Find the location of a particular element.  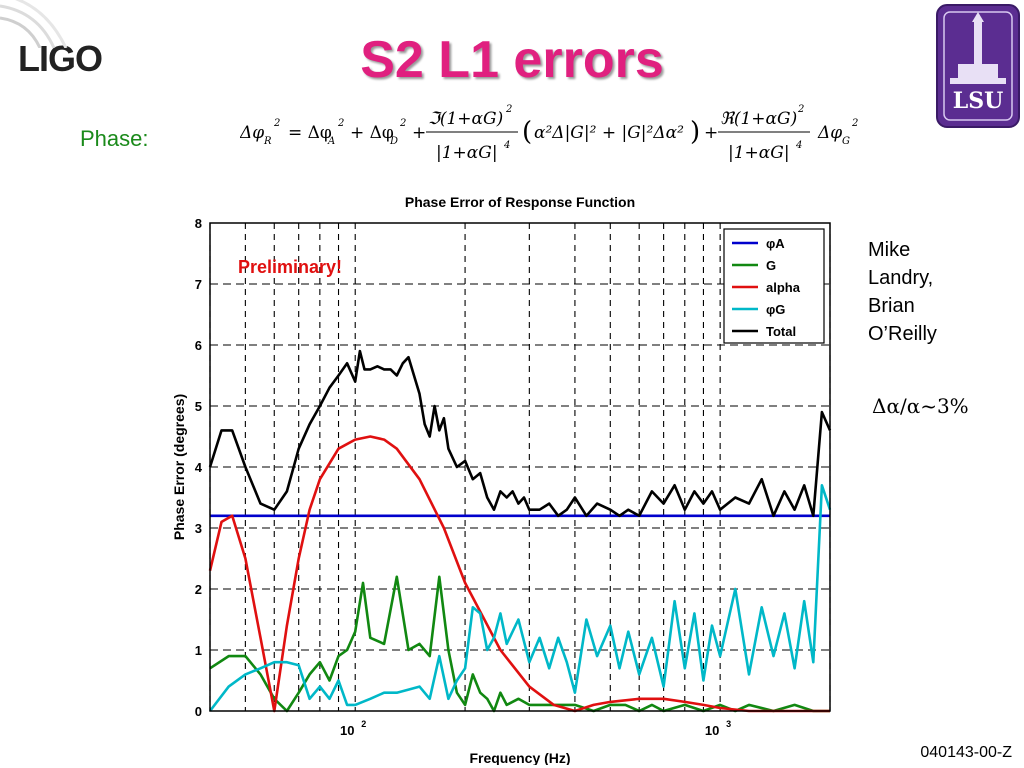

y-tick-label: 6 is located at coordinates (198, 345).